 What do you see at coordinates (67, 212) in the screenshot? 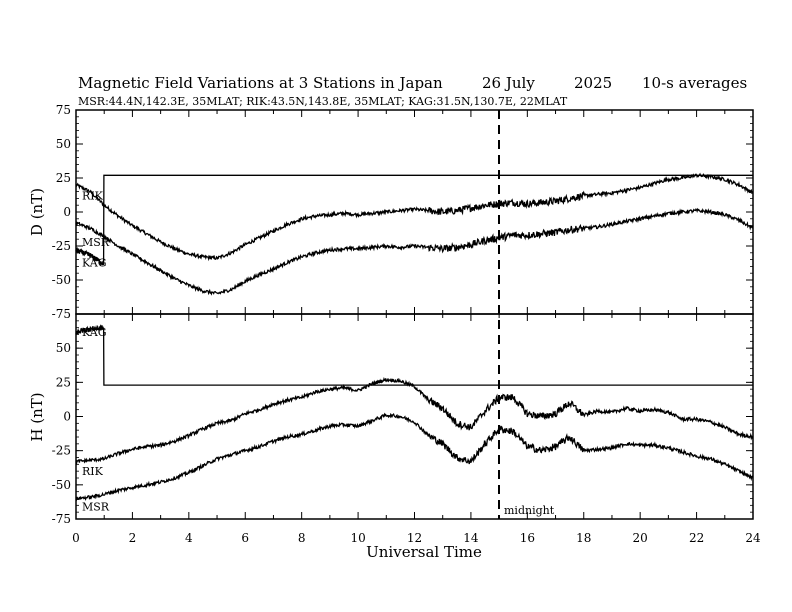
I see `d-ytick-label: 0` at bounding box center [67, 212].